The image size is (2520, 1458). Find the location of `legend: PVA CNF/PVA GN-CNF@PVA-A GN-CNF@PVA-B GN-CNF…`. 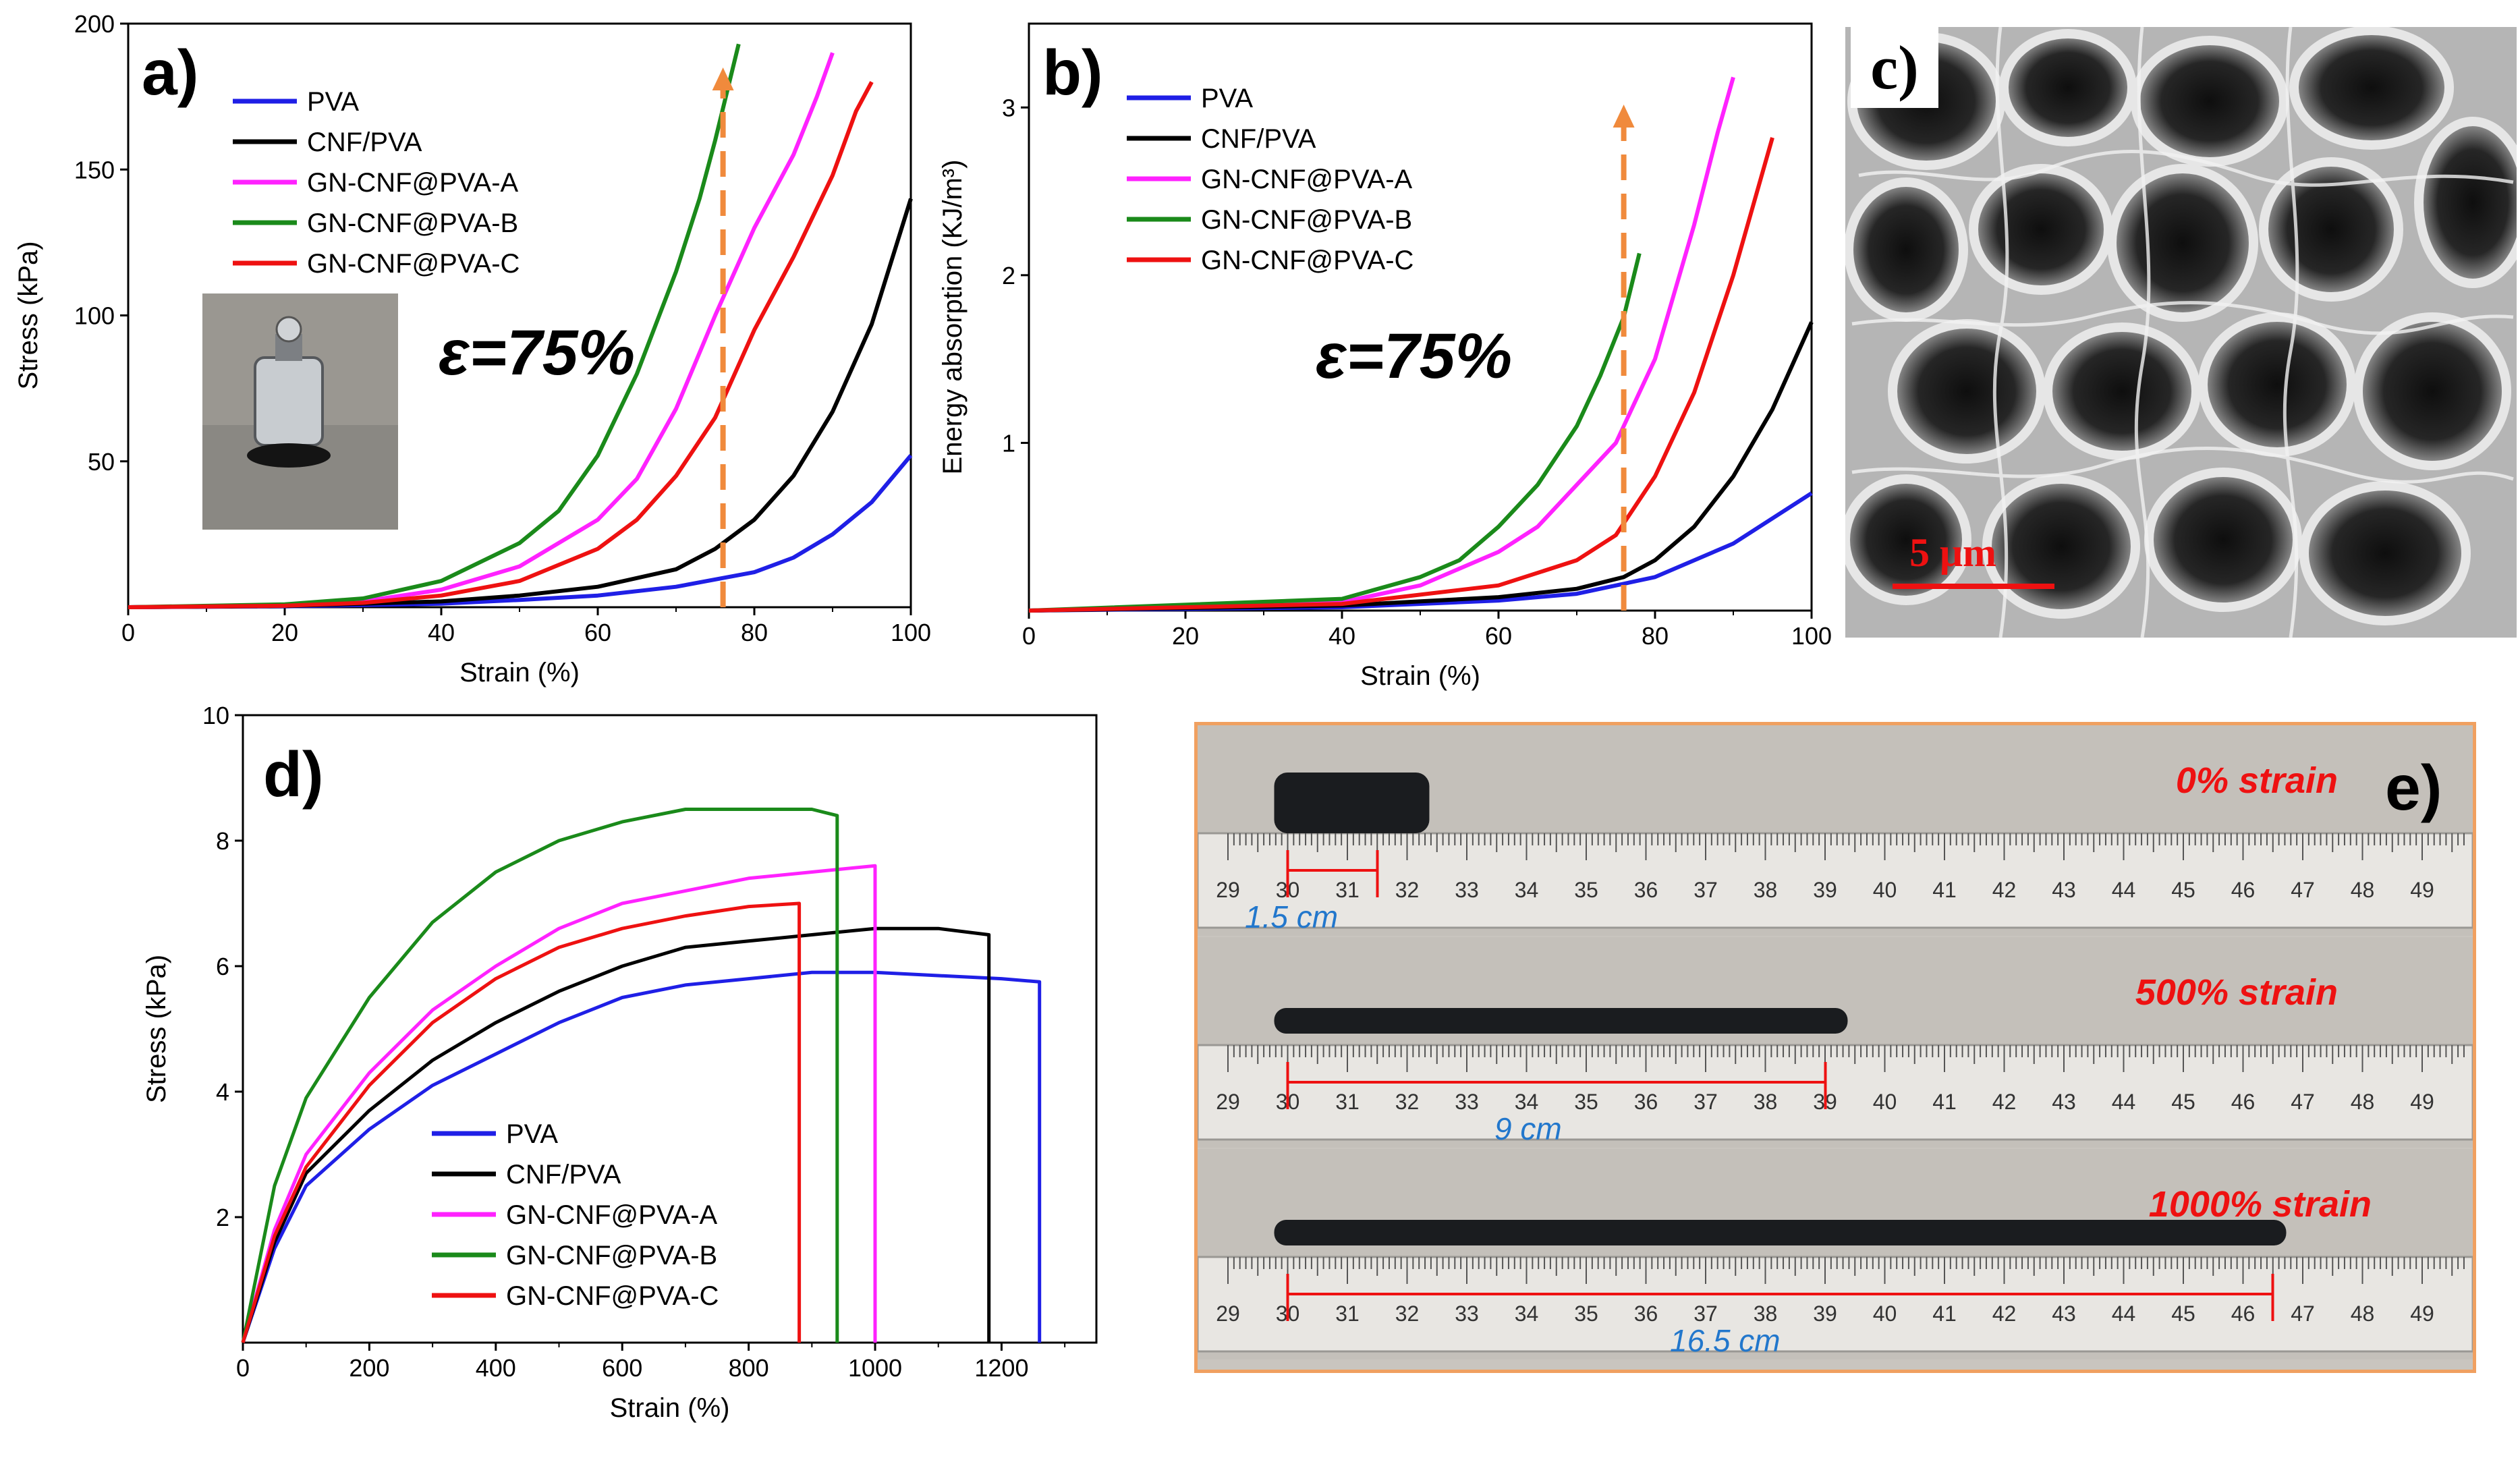

legend: PVA CNF/PVA GN-CNF@PVA-A GN-CNF@PVA-B GN-CNF… is located at coordinates (575, 1215).